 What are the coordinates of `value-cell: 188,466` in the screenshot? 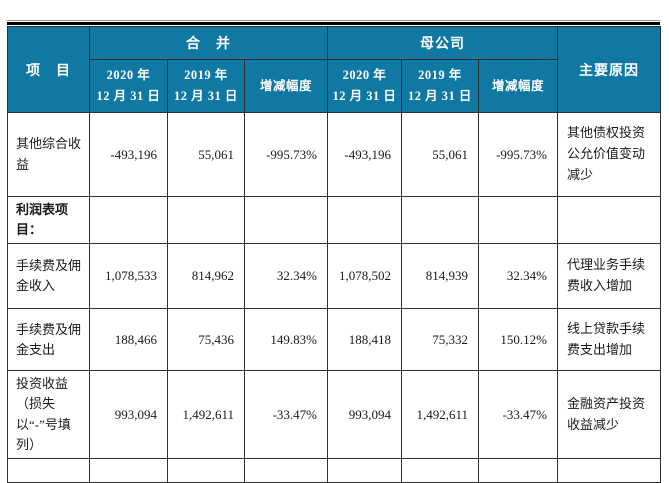 It's located at (128, 340).